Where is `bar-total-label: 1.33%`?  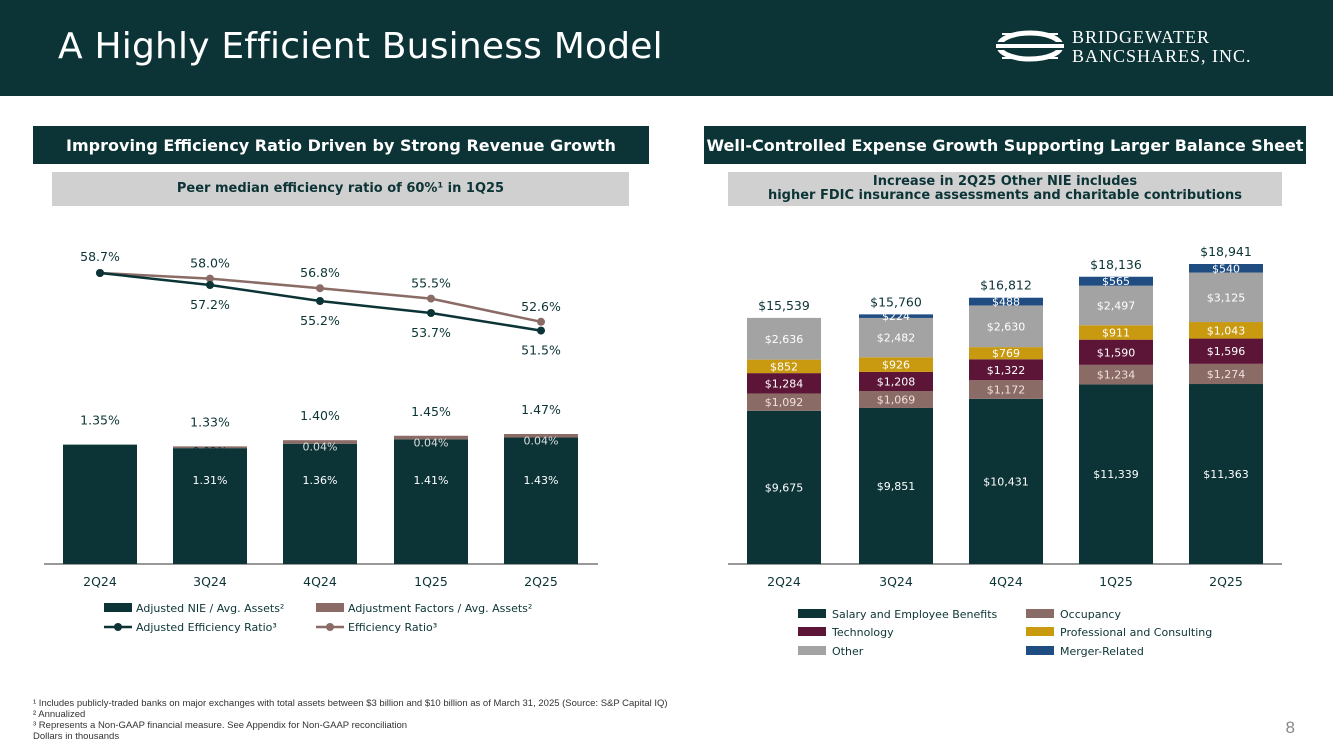
bar-total-label: 1.33% is located at coordinates (210, 421).